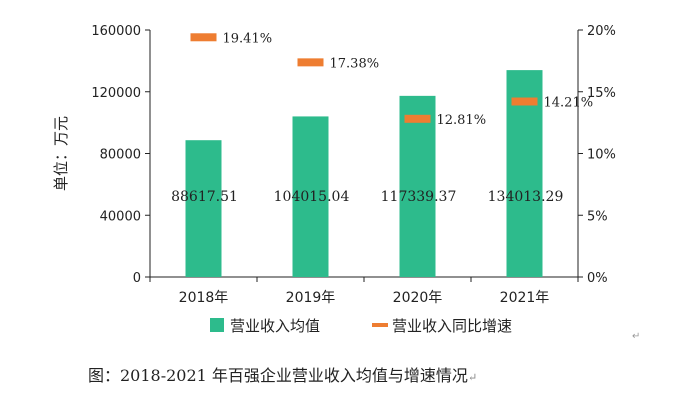  What do you see at coordinates (311, 298) in the screenshot?
I see `x-tick-label: 2019年` at bounding box center [311, 298].